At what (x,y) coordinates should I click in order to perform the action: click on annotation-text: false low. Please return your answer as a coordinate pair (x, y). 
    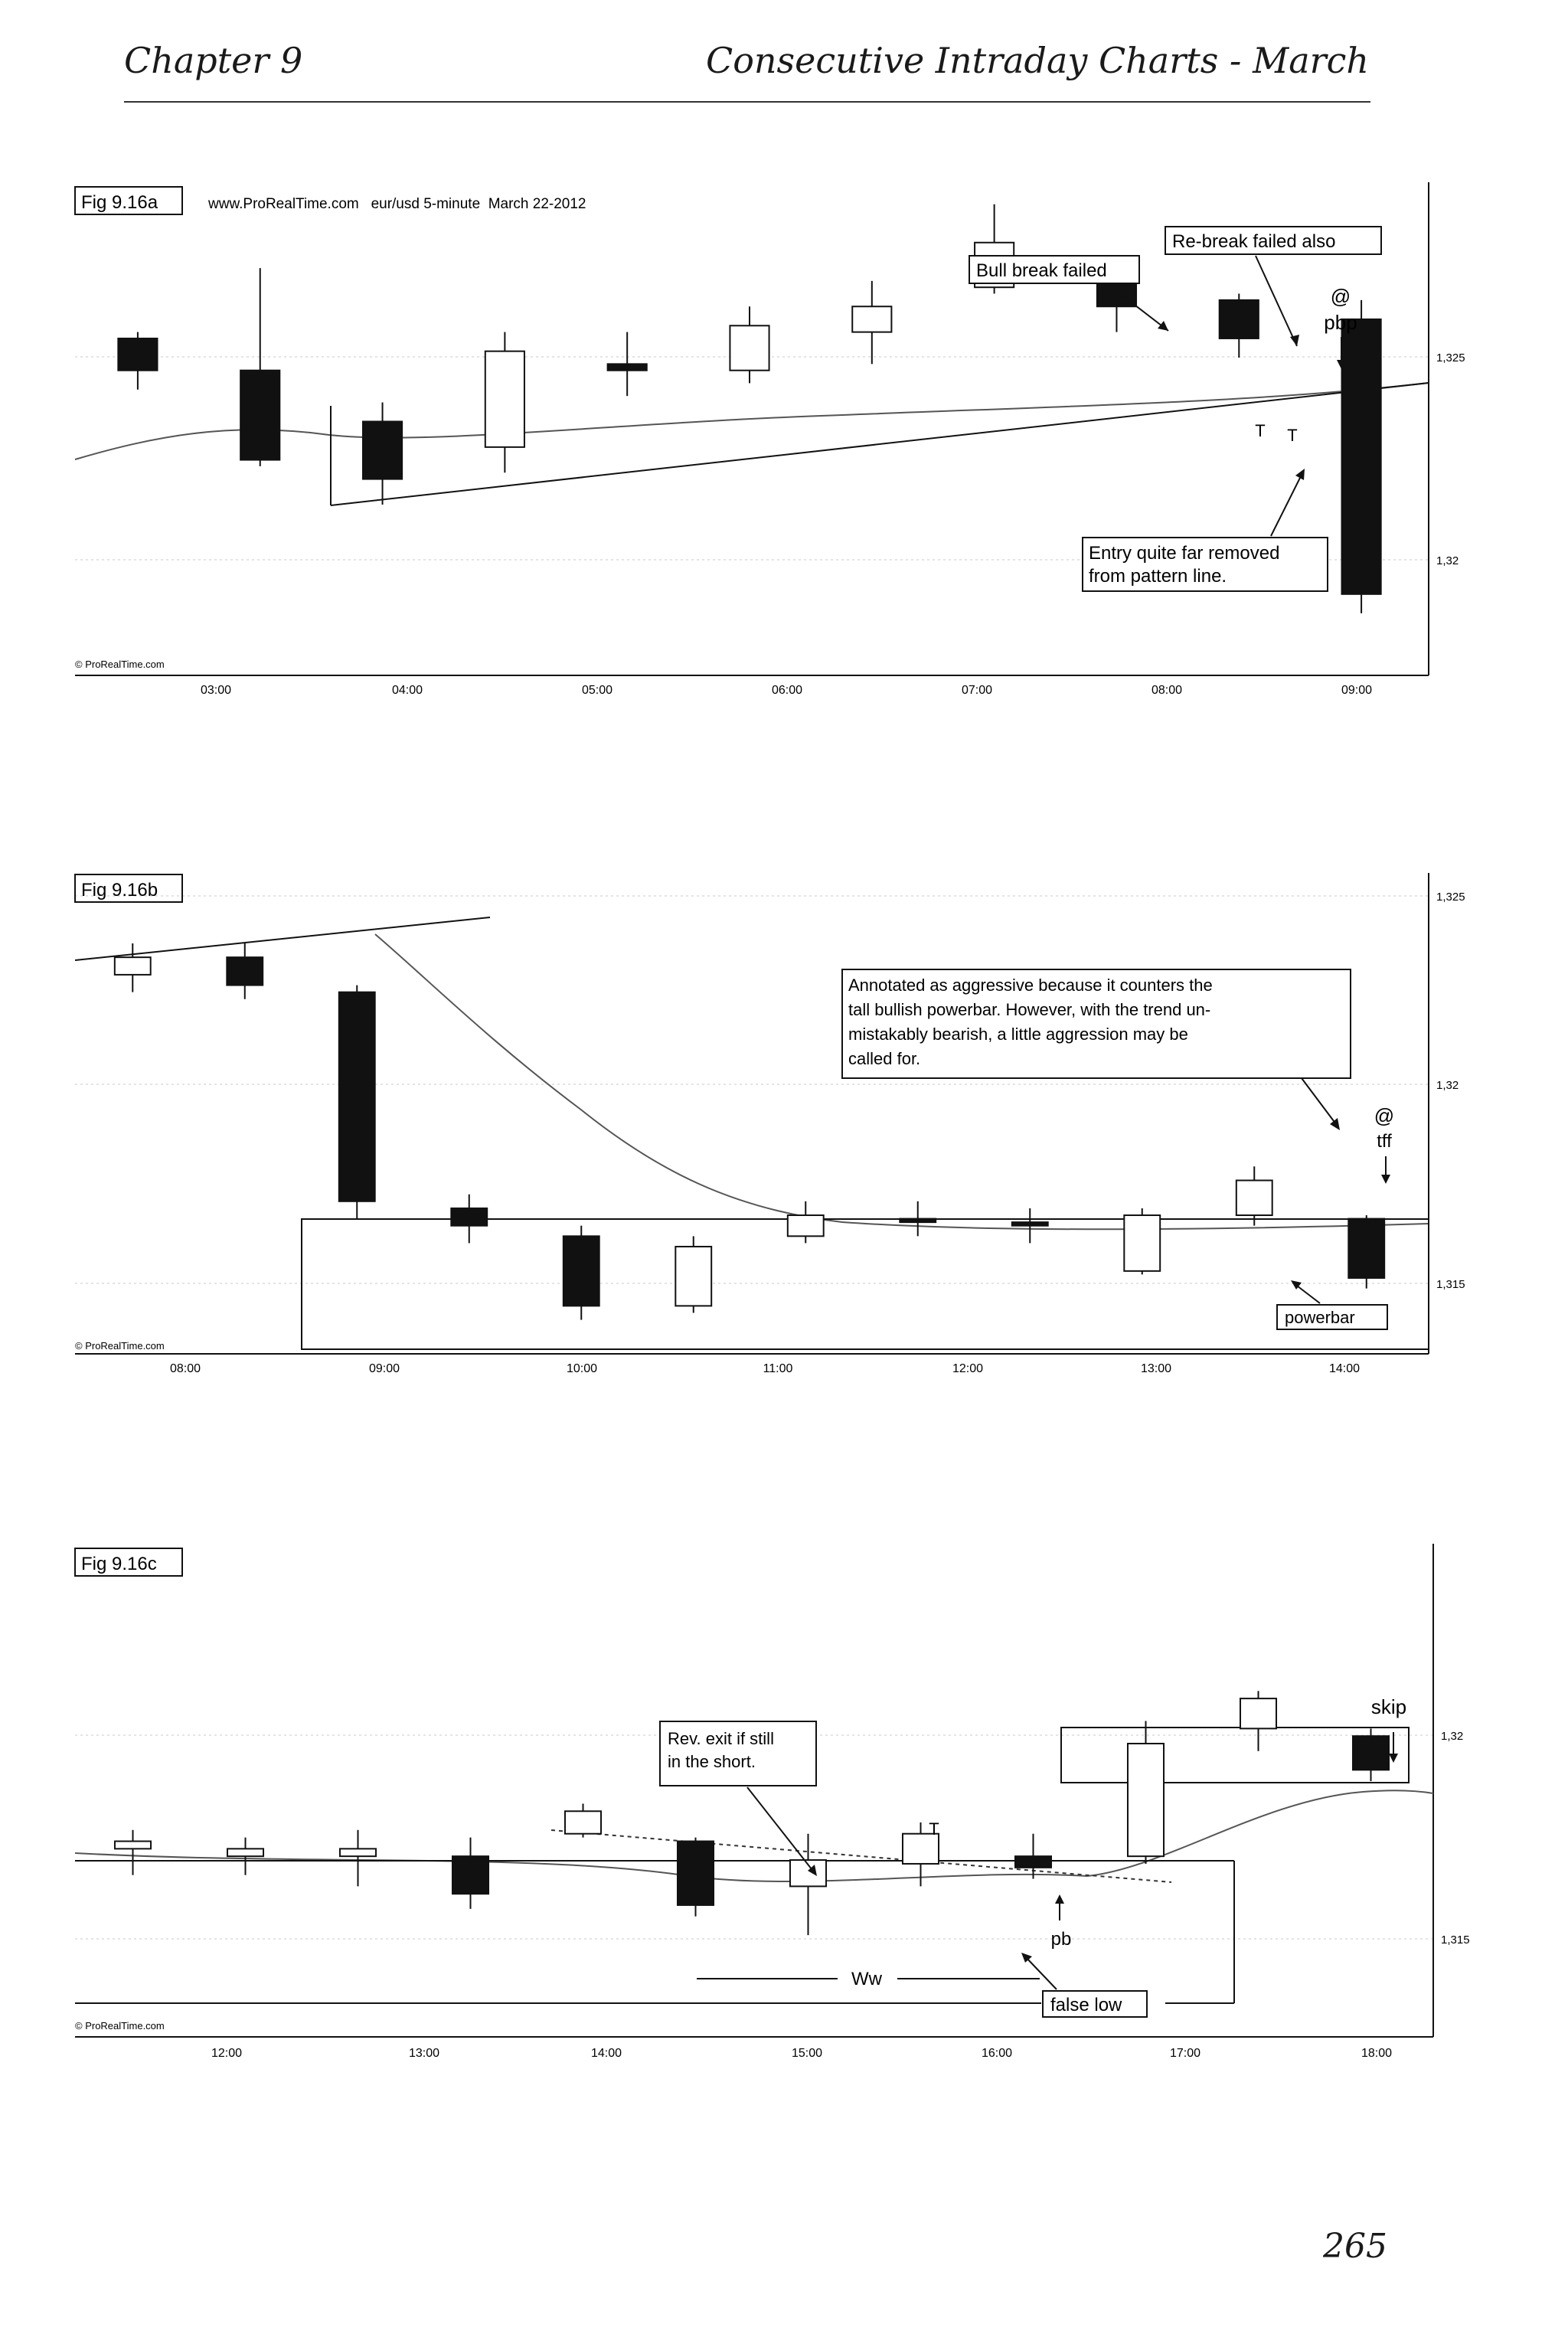
    Looking at the image, I should click on (1086, 2005).